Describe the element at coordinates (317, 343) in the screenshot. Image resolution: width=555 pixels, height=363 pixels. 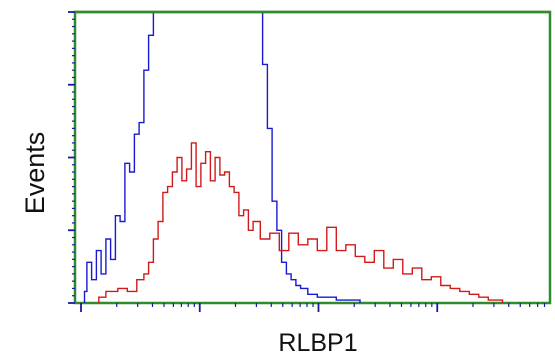
I see `x-axis-title: RLBP1` at that location.